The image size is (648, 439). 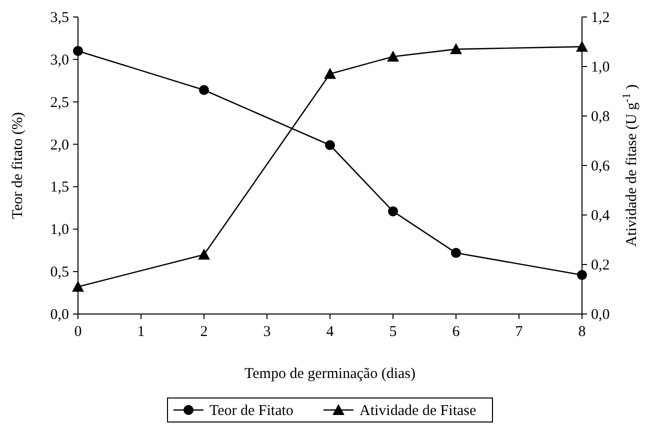 What do you see at coordinates (600, 266) in the screenshot?
I see `y2-tick-label: 0,2` at bounding box center [600, 266].